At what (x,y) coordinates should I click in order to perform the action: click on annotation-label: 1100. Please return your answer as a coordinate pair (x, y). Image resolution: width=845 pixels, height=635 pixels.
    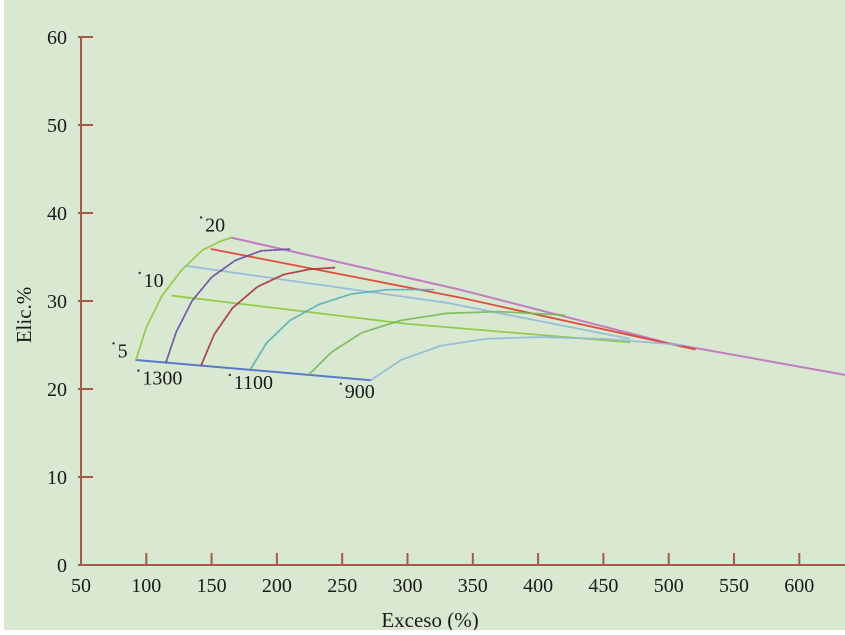
    Looking at the image, I should click on (253, 383).